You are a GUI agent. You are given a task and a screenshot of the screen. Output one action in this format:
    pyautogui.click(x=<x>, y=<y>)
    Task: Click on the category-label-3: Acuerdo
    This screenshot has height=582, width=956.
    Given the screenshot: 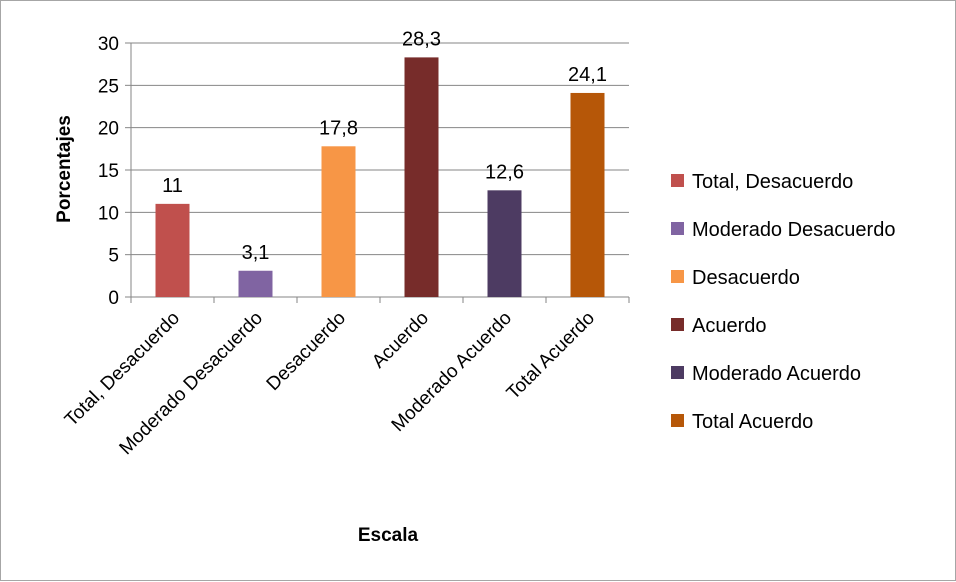 What is the action you would take?
    pyautogui.click(x=400, y=340)
    